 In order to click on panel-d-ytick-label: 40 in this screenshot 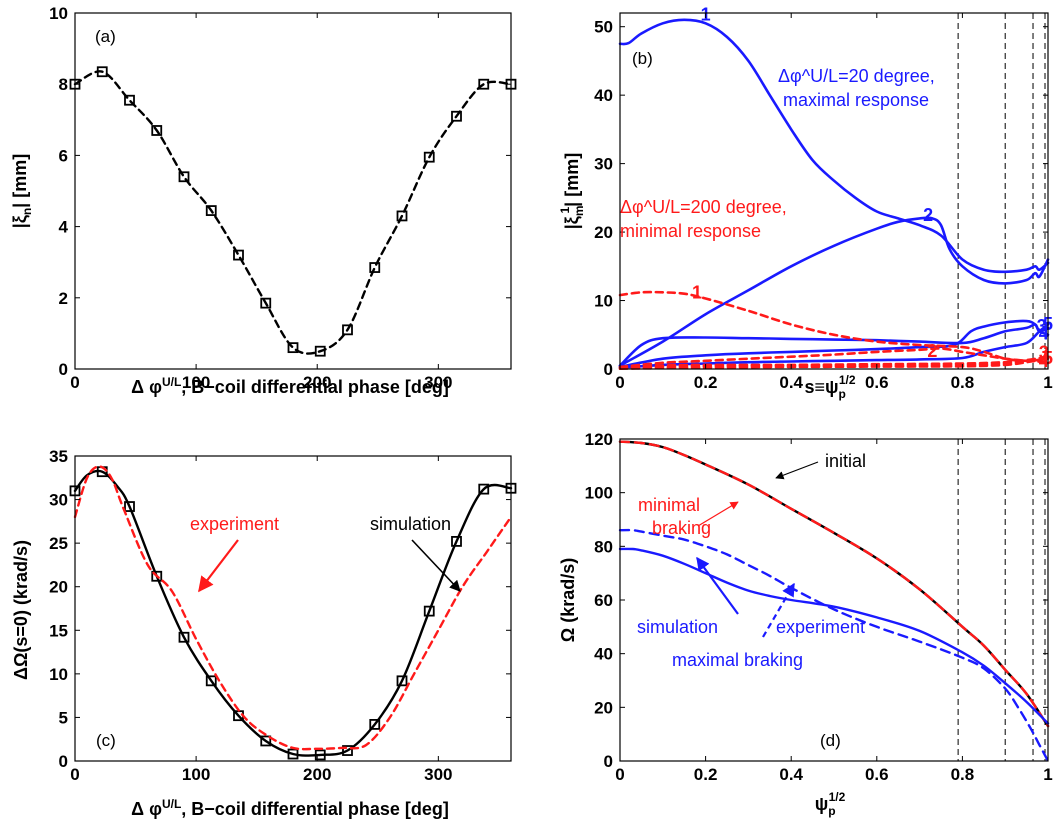, I will do `click(603, 654)`.